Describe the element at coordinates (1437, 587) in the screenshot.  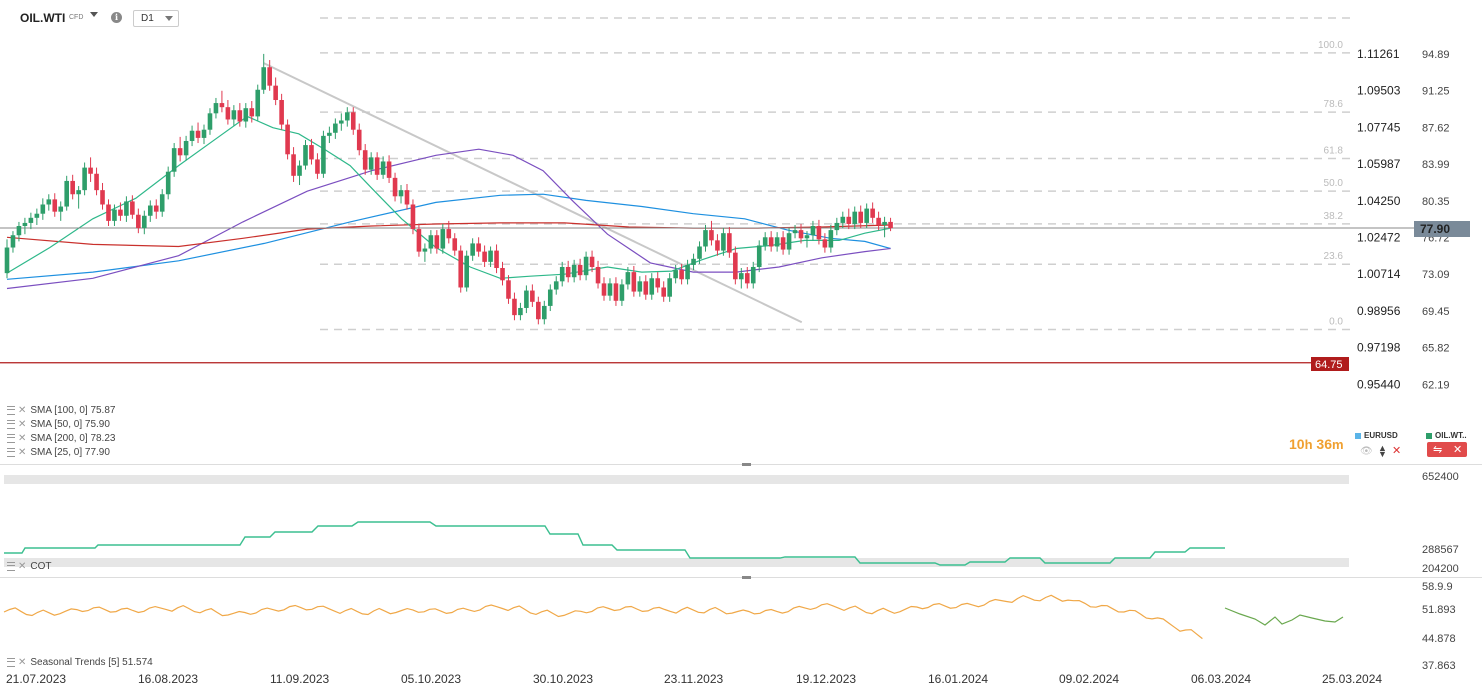
I see `seasonal-axis-label: 58.9.9` at that location.